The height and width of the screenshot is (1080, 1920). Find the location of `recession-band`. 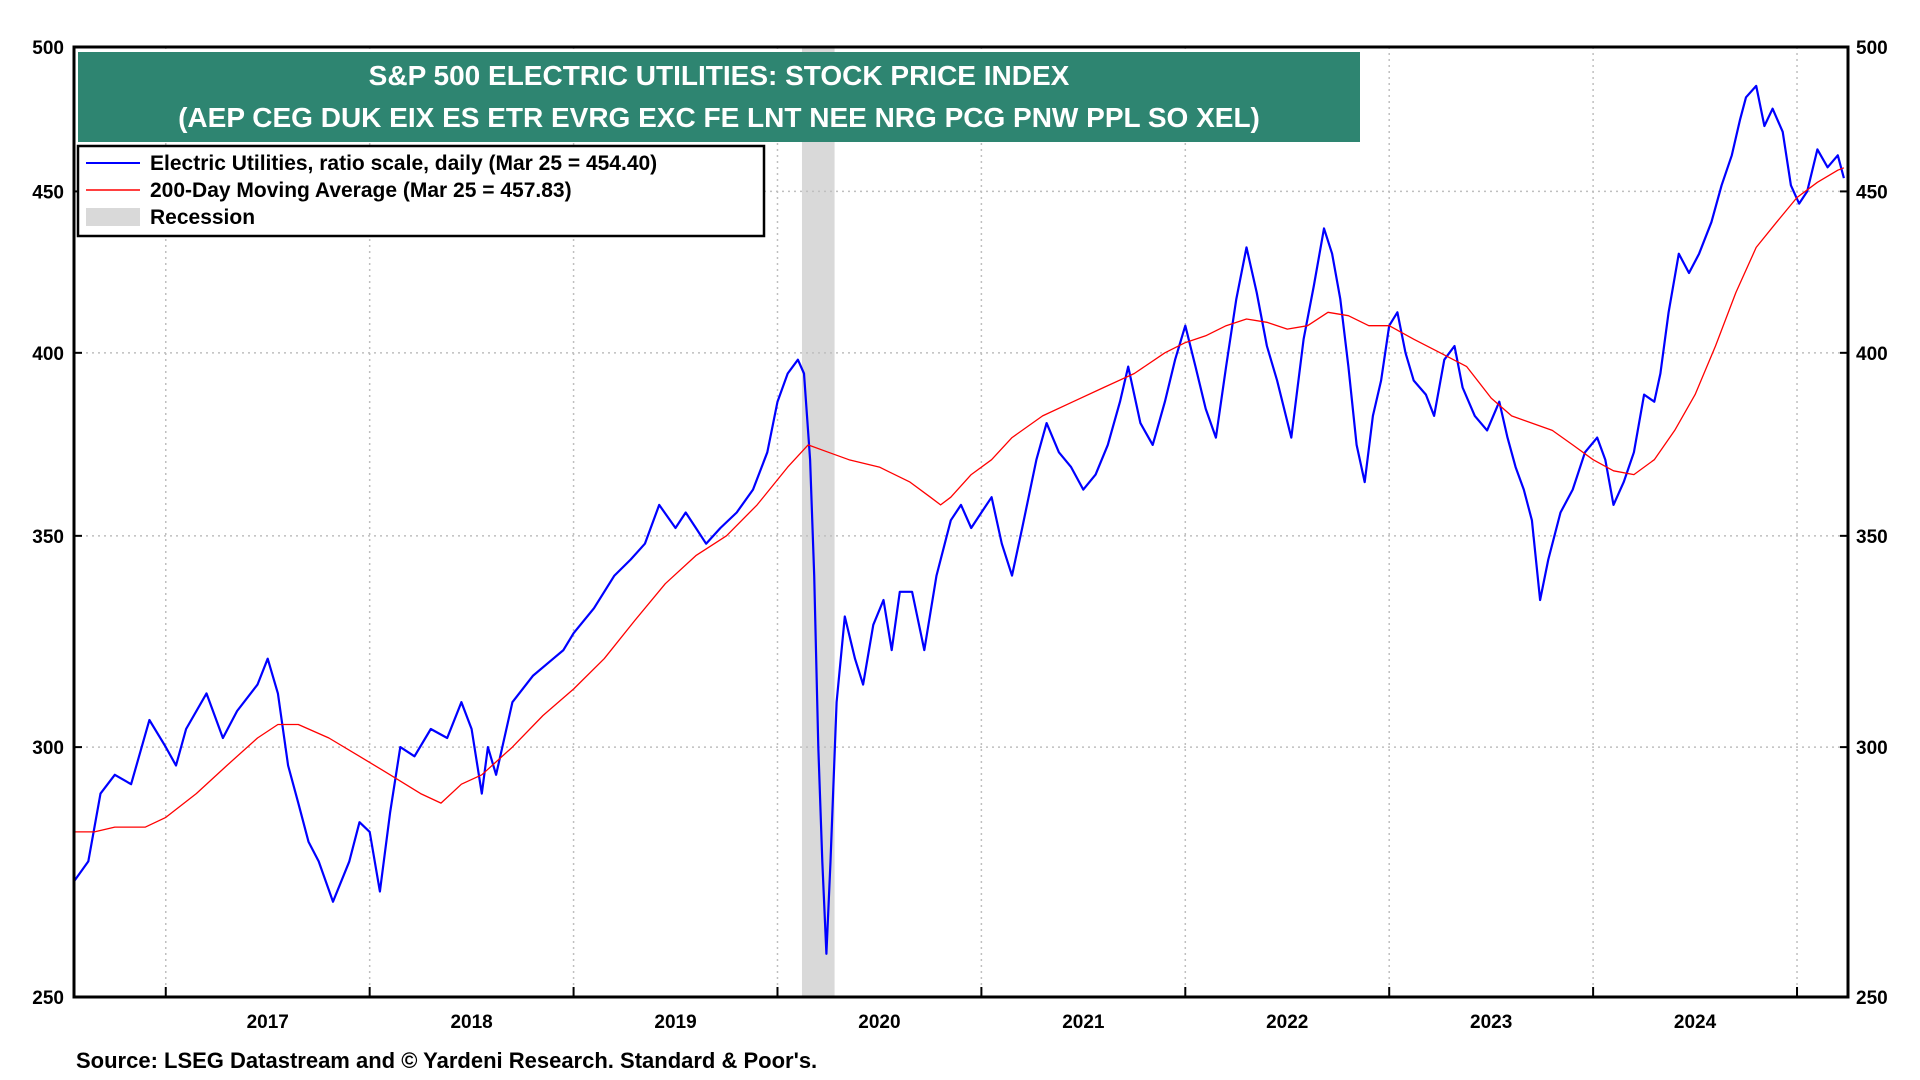

recession-band is located at coordinates (818, 522).